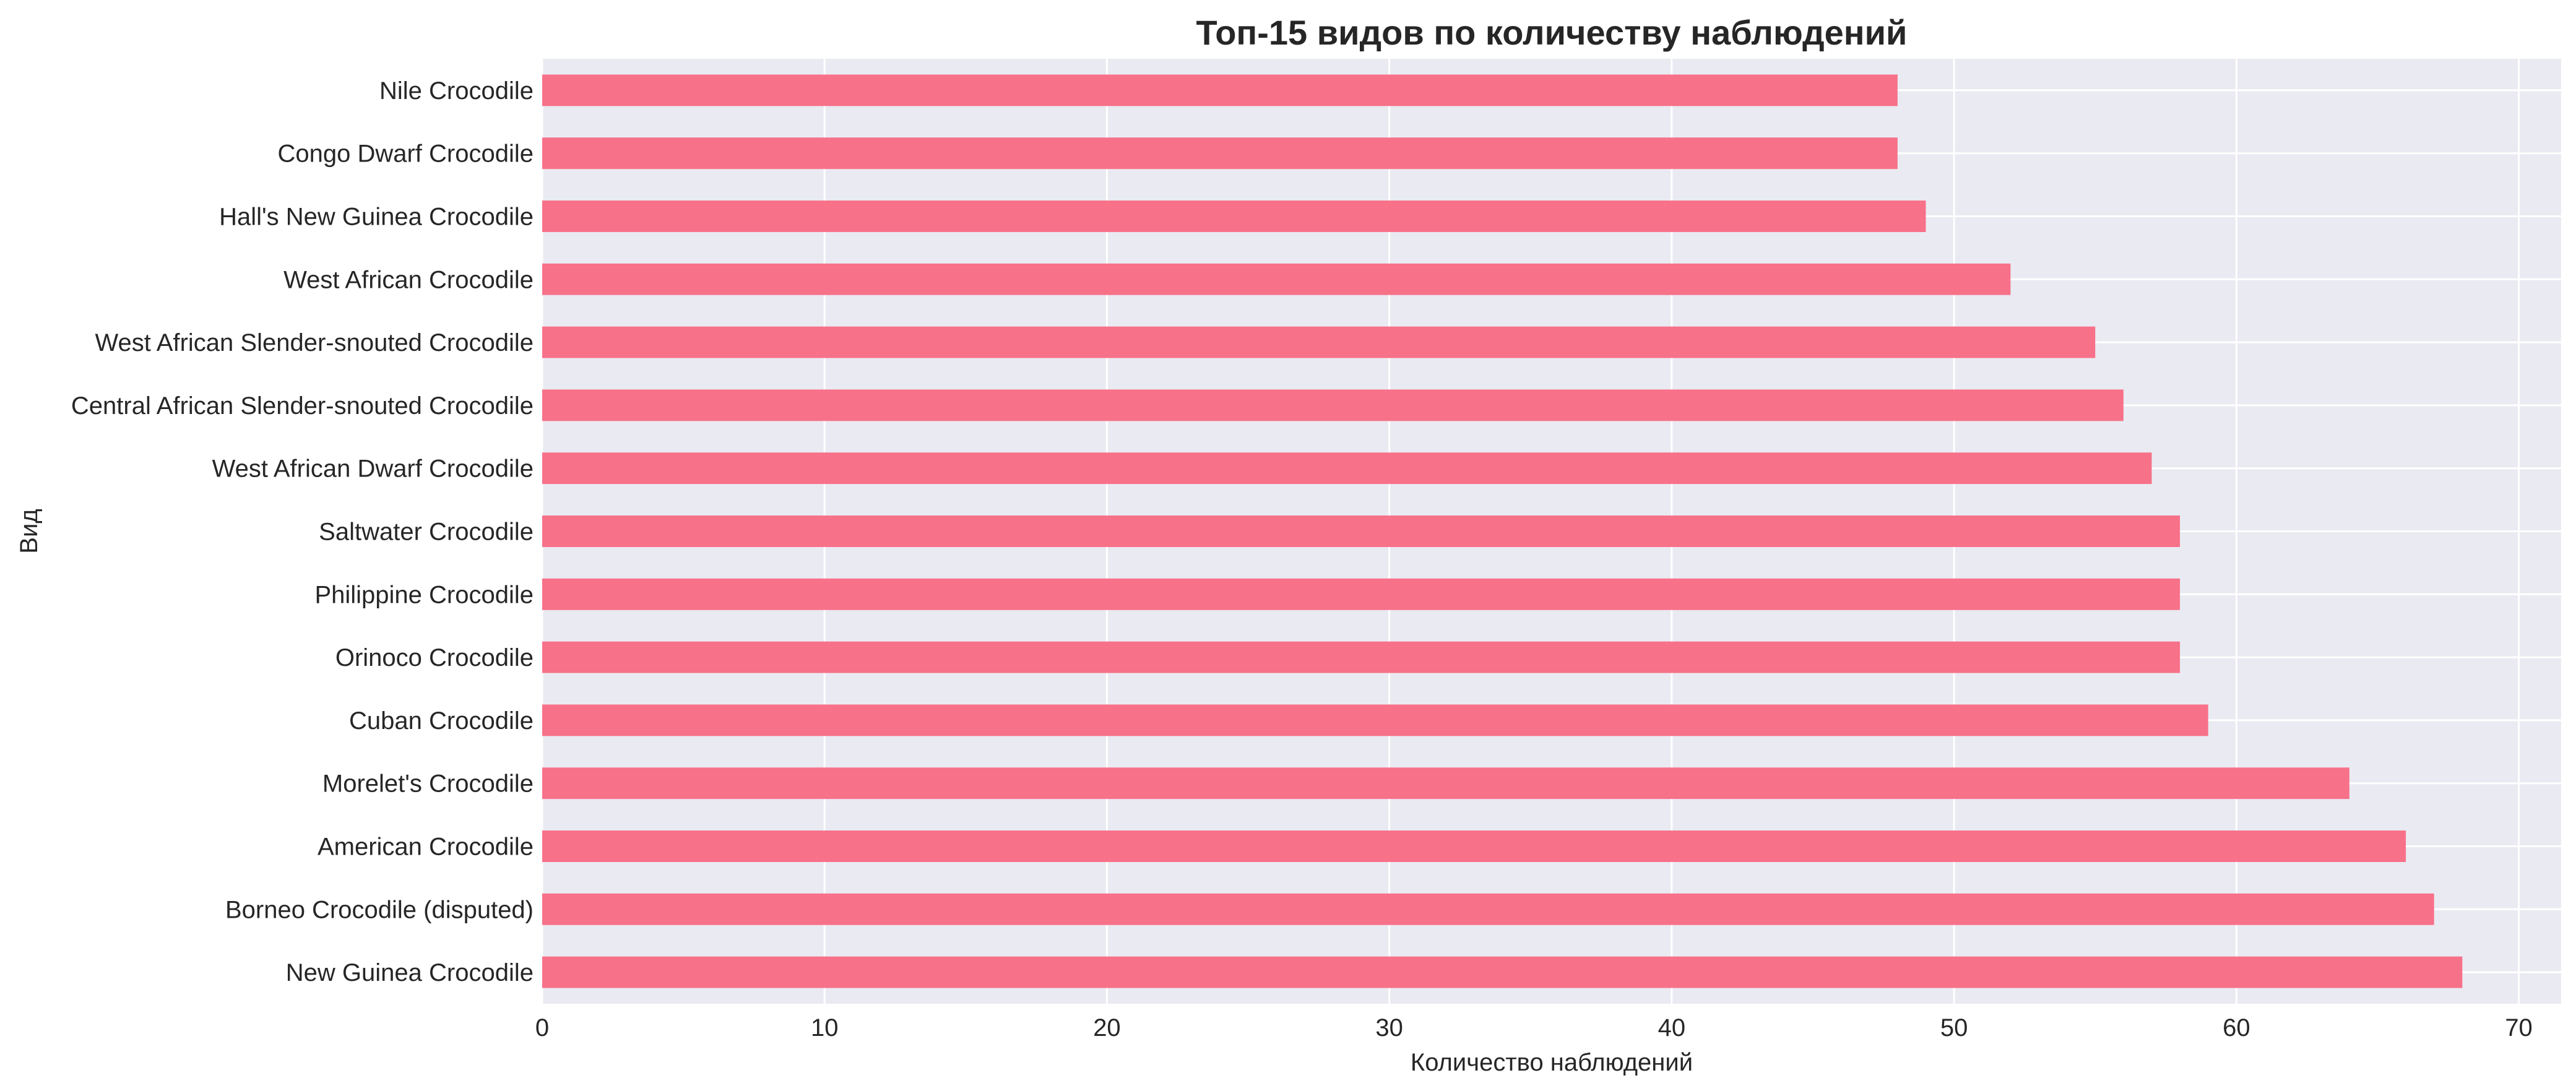 This screenshot has height=1091, width=2576. Describe the element at coordinates (441, 721) in the screenshot. I see `category-label: Cuban Crocodile` at that location.